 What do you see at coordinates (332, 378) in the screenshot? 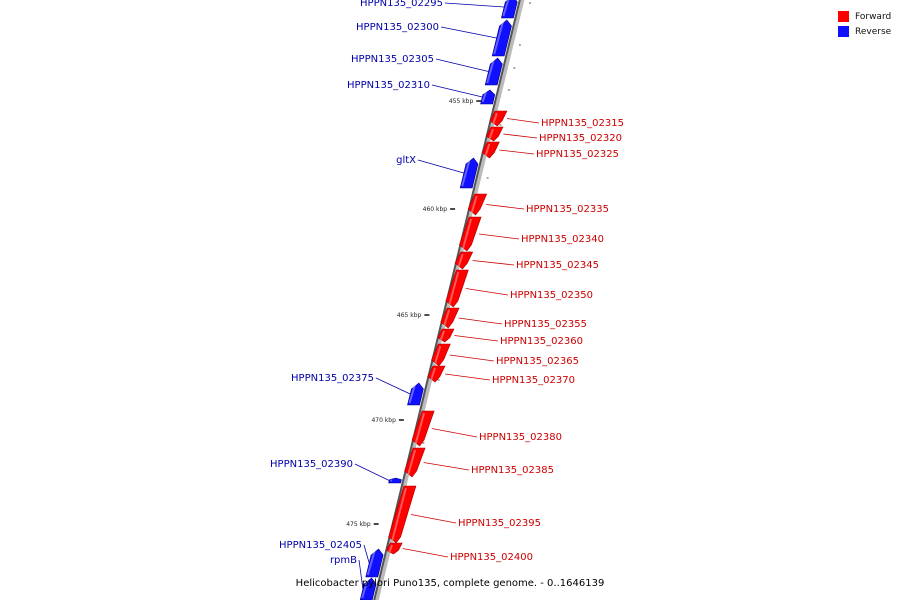
I see `gene-label: HPPN135_02375` at bounding box center [332, 378].